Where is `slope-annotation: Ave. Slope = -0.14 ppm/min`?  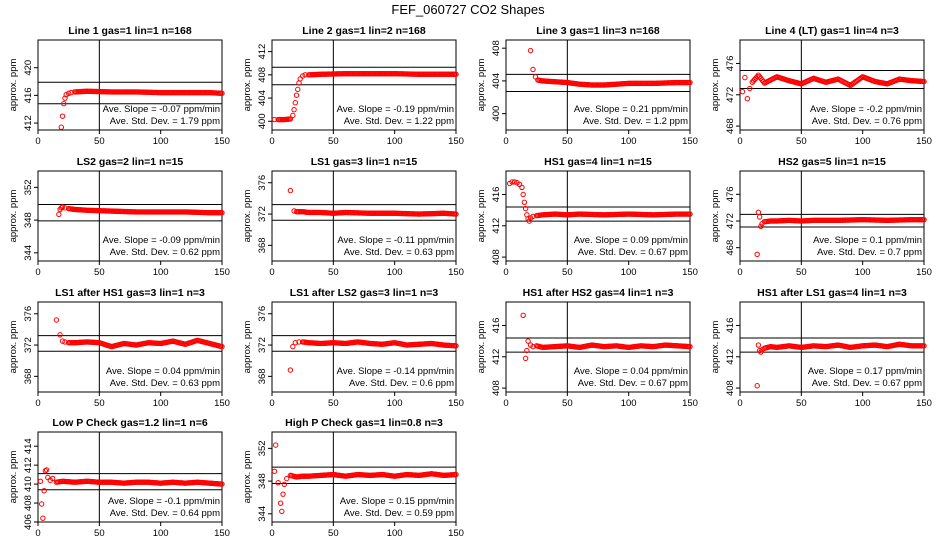 slope-annotation: Ave. Slope = -0.14 ppm/min is located at coordinates (395, 371).